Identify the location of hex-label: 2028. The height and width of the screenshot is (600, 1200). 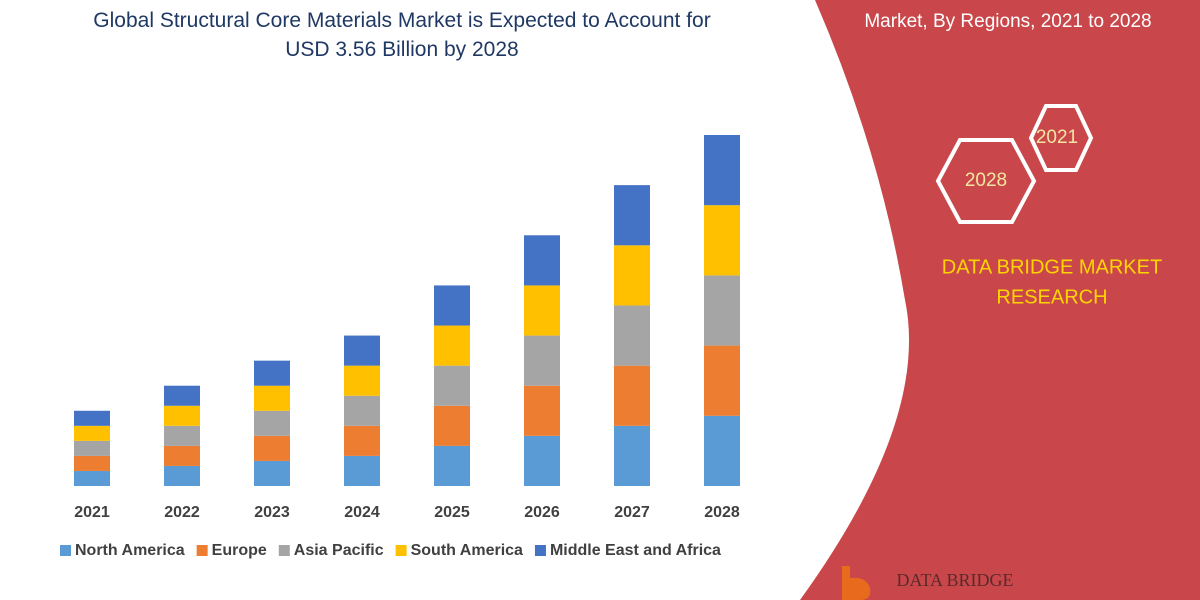
(986, 180).